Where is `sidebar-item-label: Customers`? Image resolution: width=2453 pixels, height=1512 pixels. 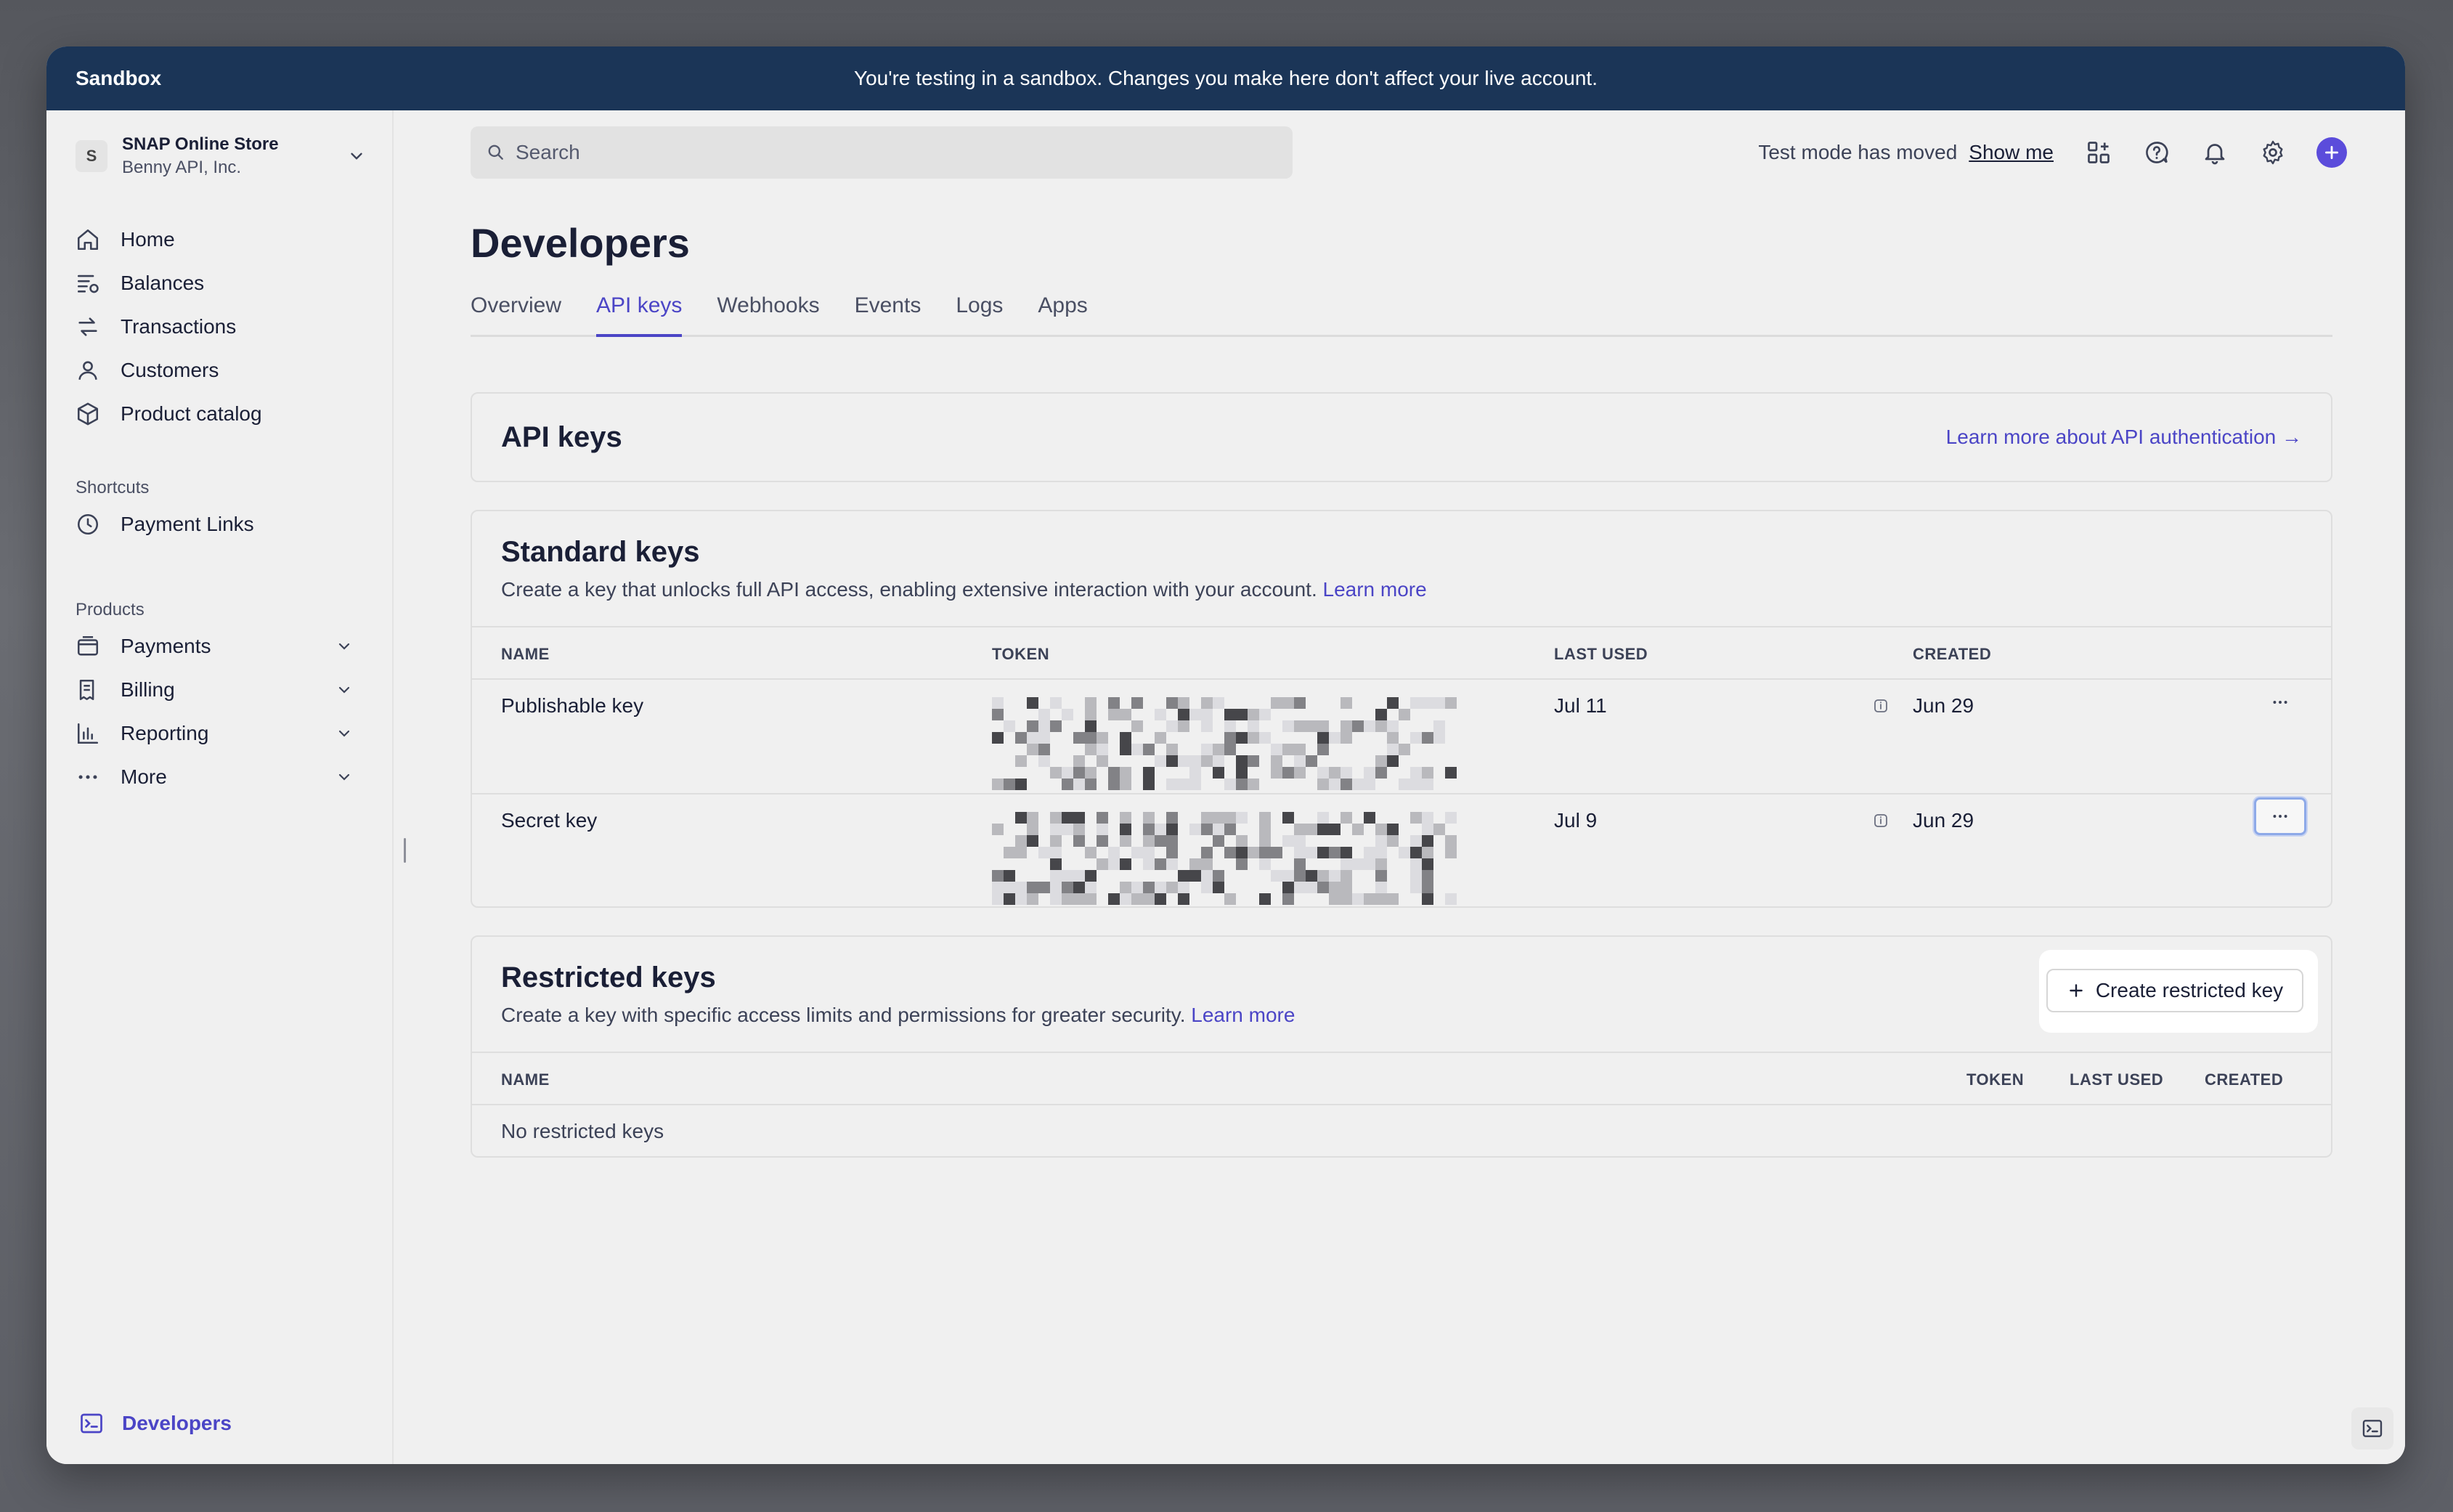
sidebar-item-label: Customers is located at coordinates (170, 370).